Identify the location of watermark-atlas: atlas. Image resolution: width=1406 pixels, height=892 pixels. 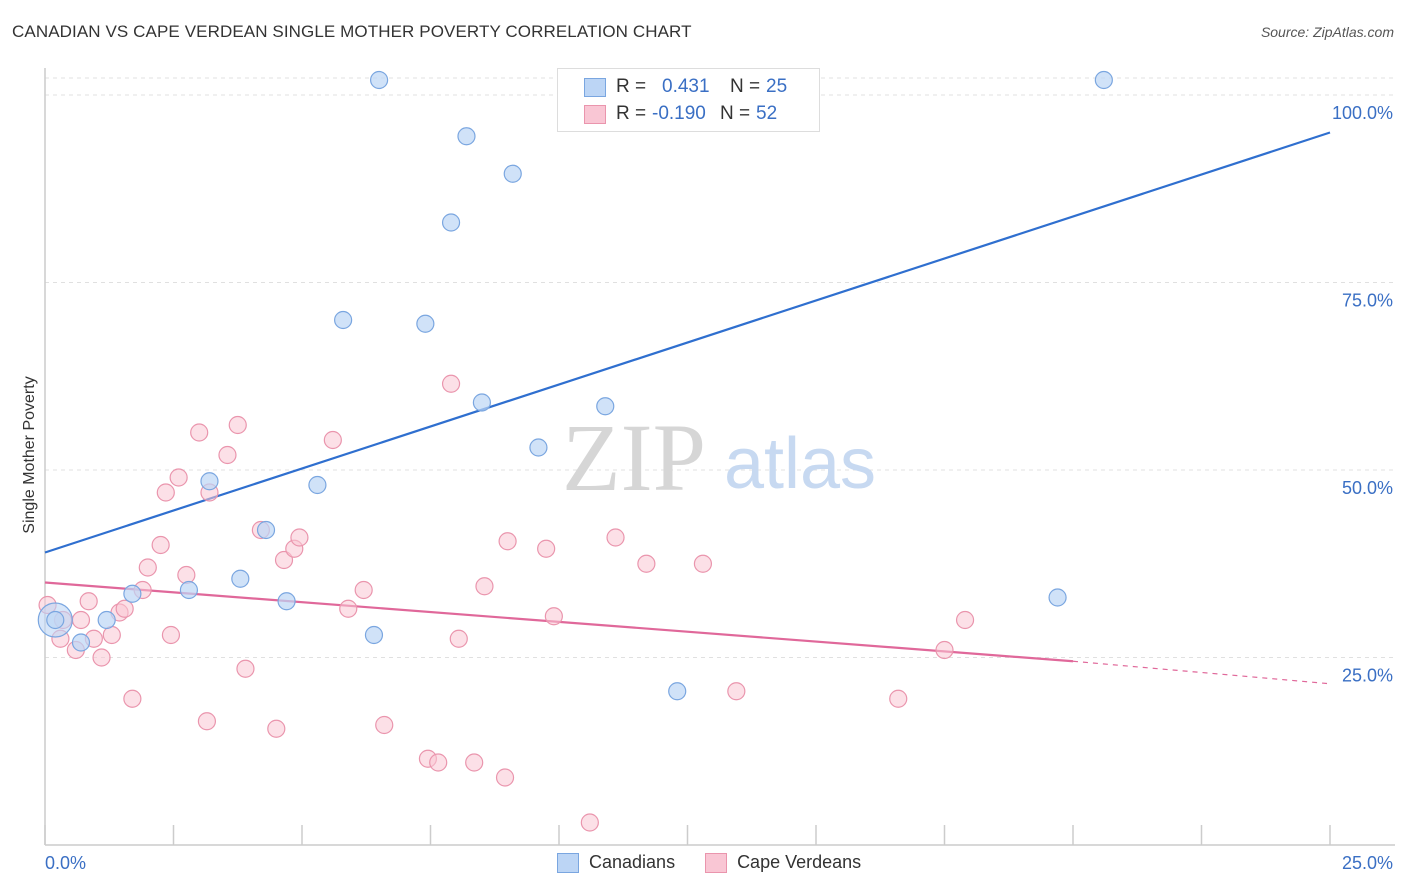
(800, 464).